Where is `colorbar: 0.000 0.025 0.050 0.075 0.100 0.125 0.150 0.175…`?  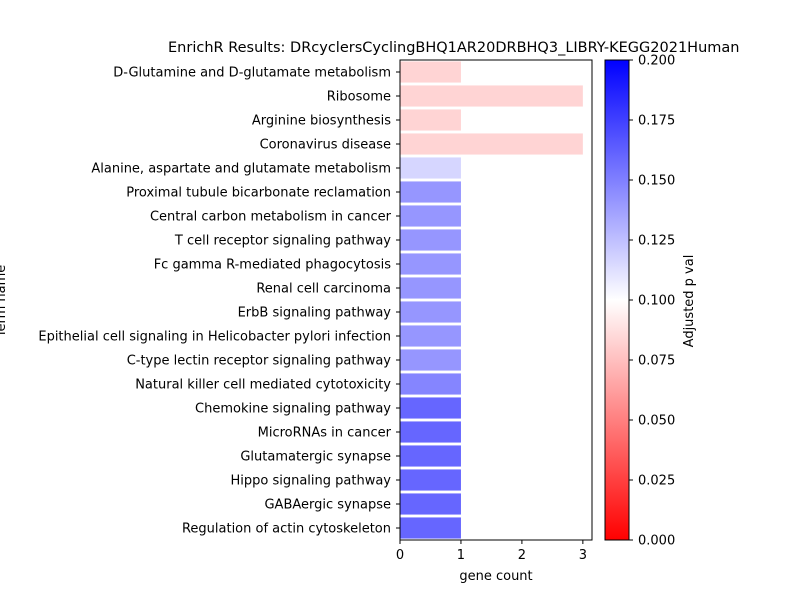
colorbar: 0.000 0.025 0.050 0.075 0.100 0.125 0.150 0.175… is located at coordinates (639, 301).